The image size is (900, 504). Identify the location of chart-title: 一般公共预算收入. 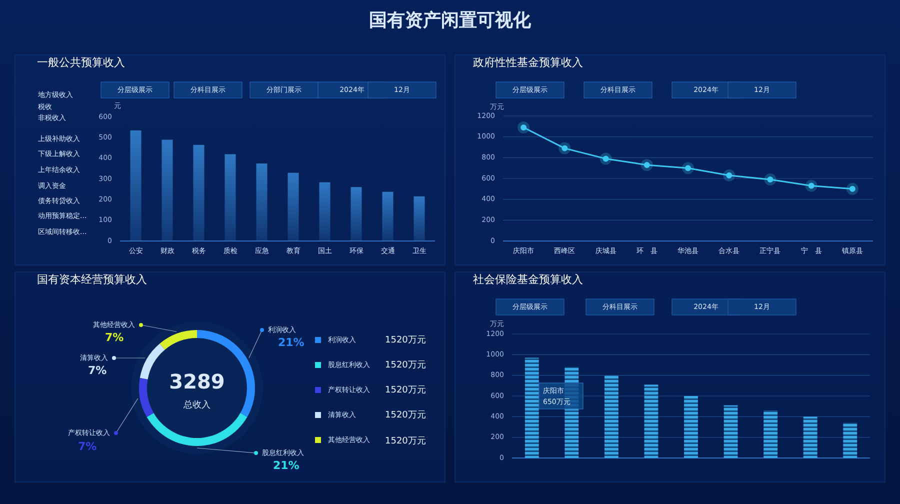
(81, 63).